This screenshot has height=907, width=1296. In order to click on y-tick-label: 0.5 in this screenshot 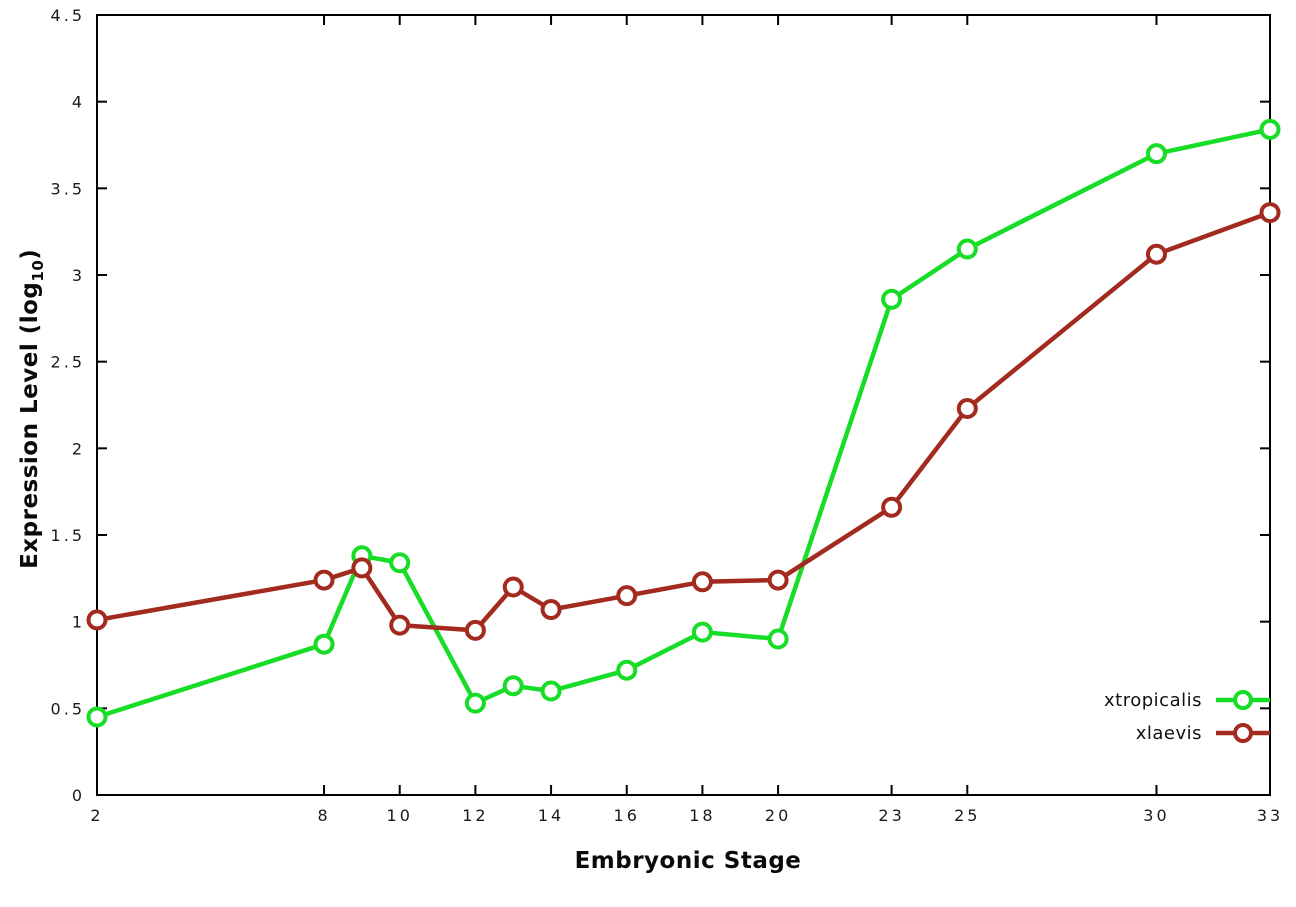, I will do `click(68, 708)`.